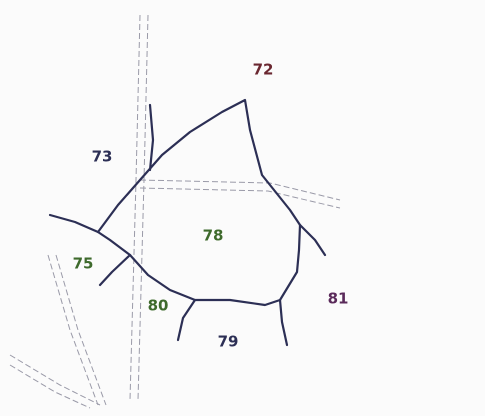 This screenshot has width=485, height=416. What do you see at coordinates (213, 236) in the screenshot?
I see `parcel-label: 78` at bounding box center [213, 236].